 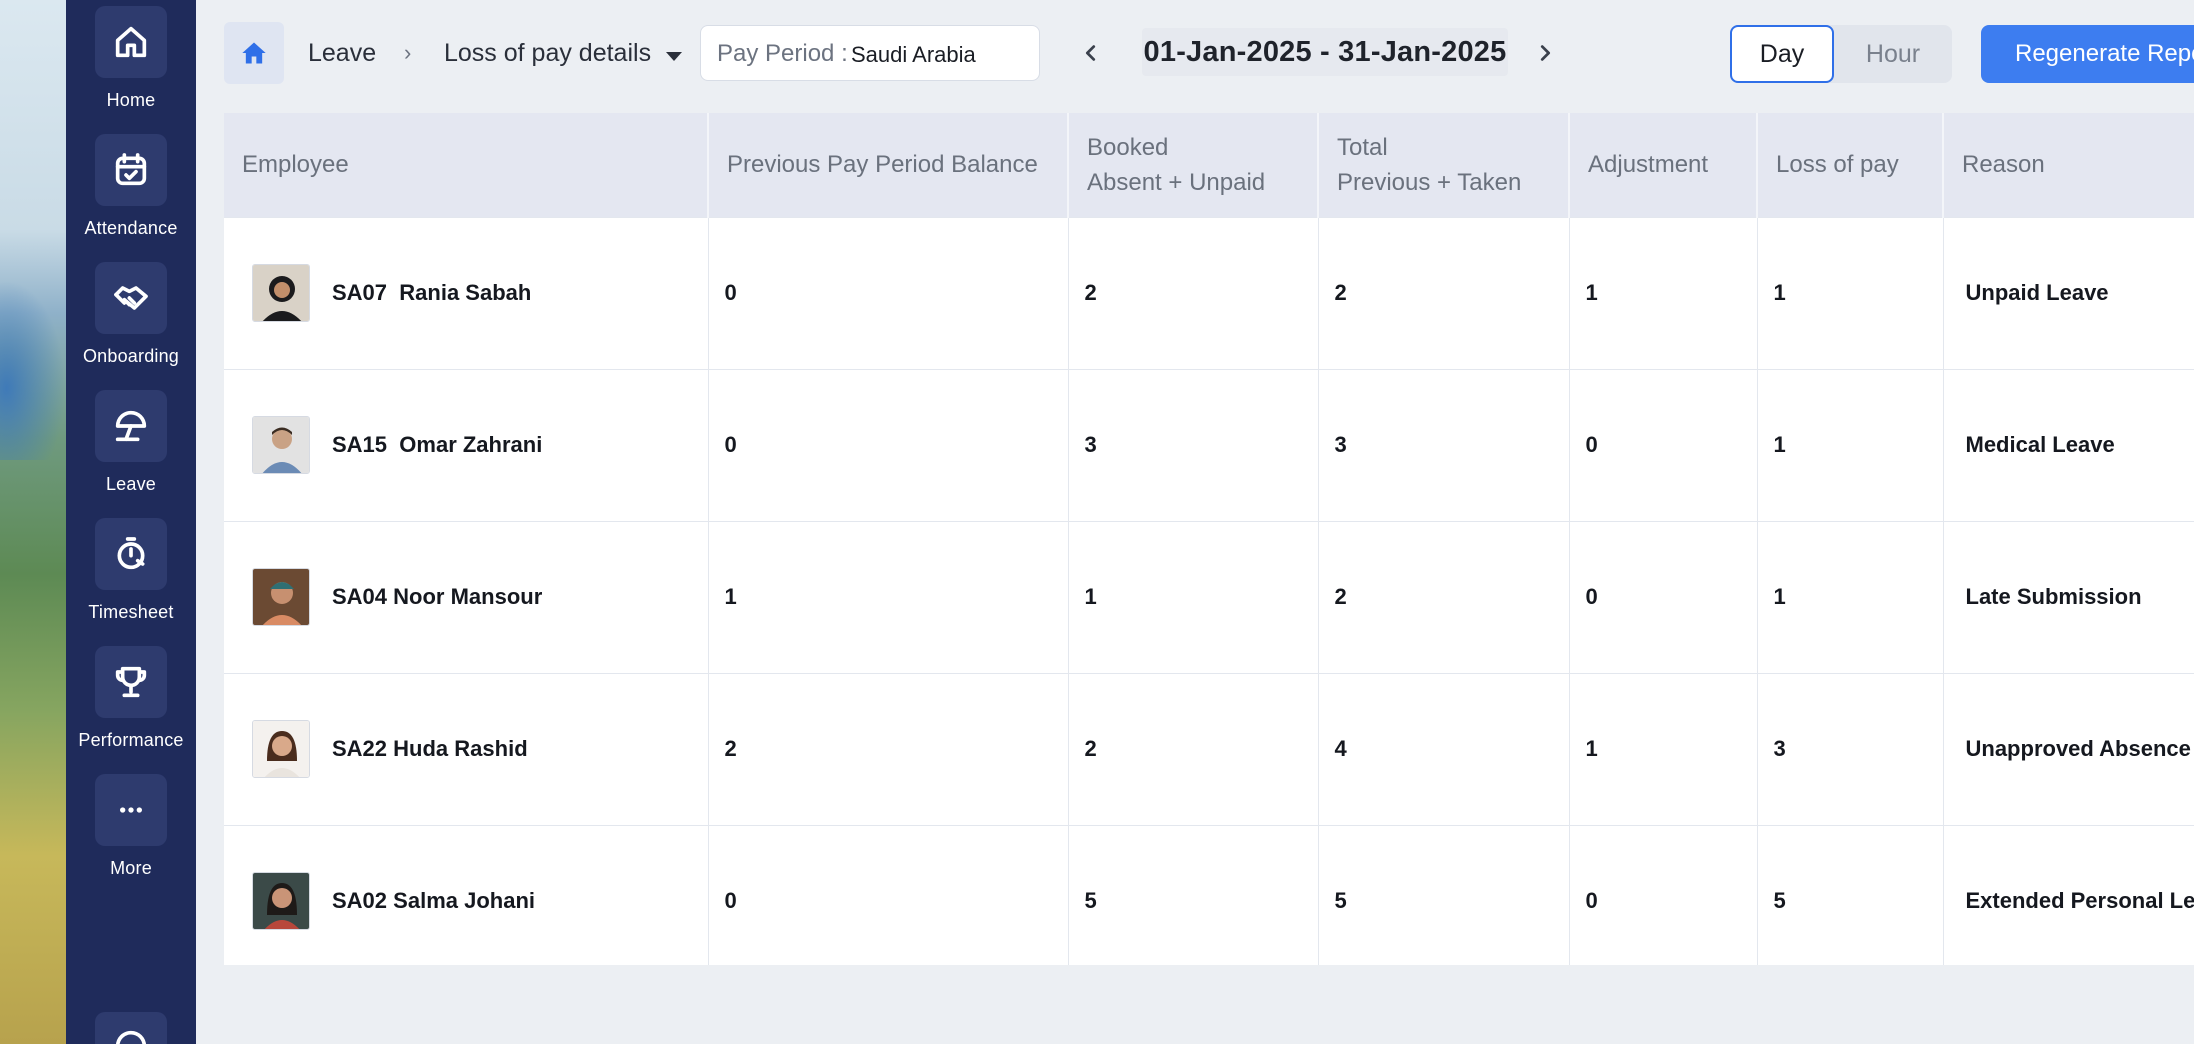 I want to click on sidebar-item-leave: Leave, so click(x=131, y=448).